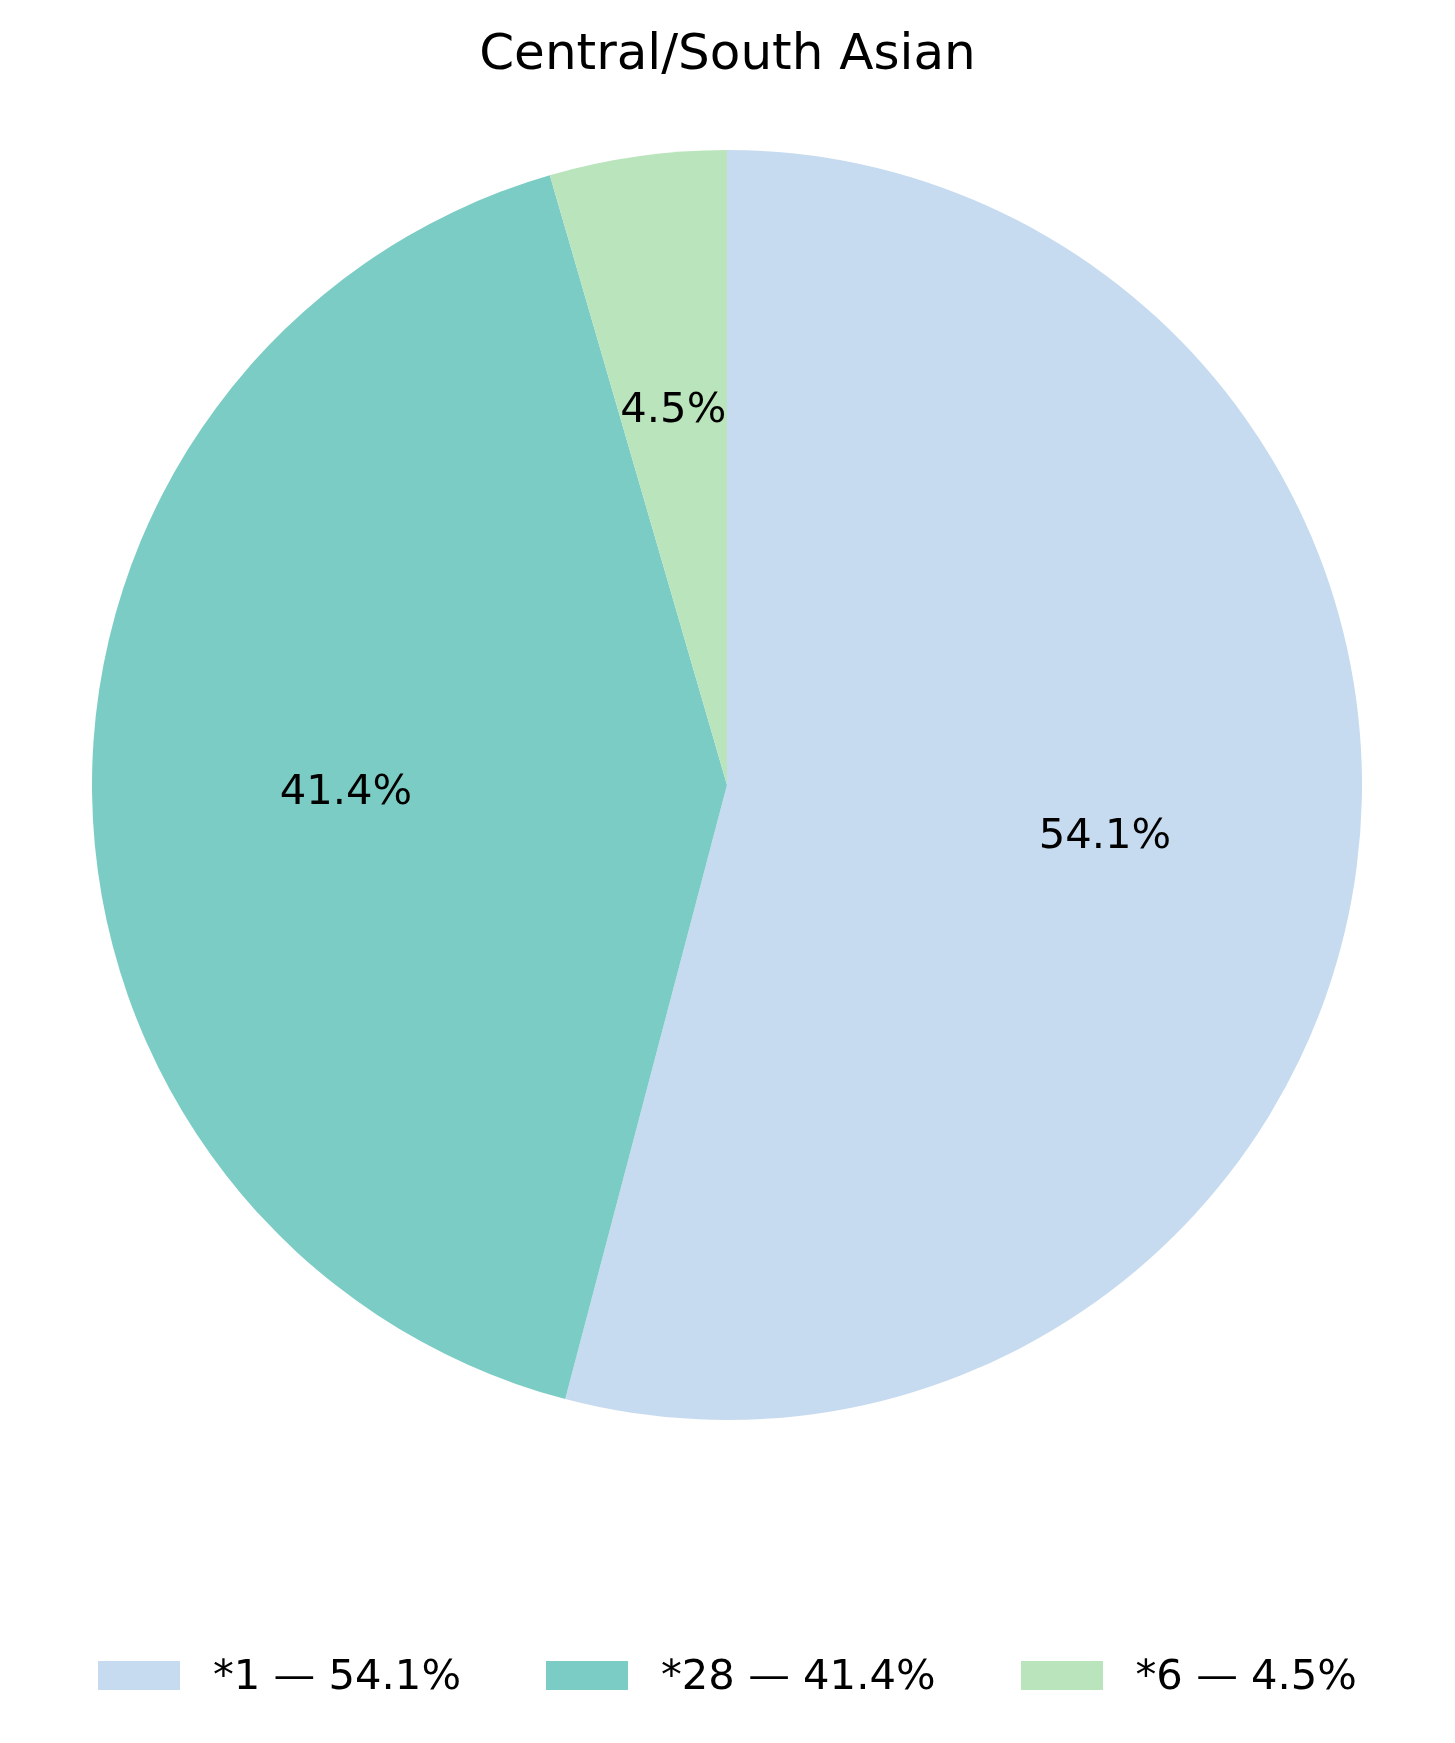 This screenshot has width=1455, height=1743. Describe the element at coordinates (346, 790) in the screenshot. I see `data-label: 41.4%` at that location.